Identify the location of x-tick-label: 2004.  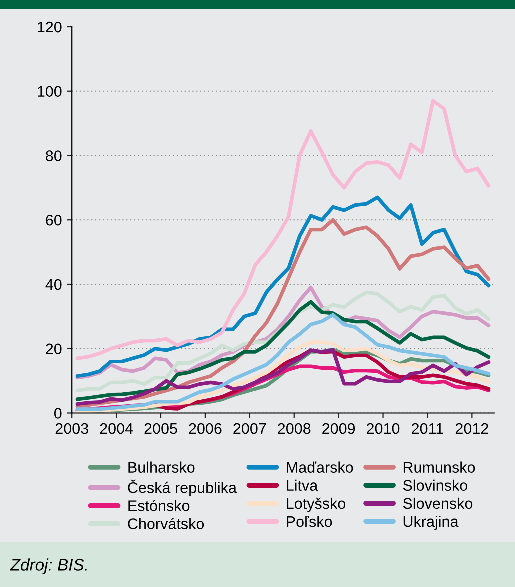
(117, 428).